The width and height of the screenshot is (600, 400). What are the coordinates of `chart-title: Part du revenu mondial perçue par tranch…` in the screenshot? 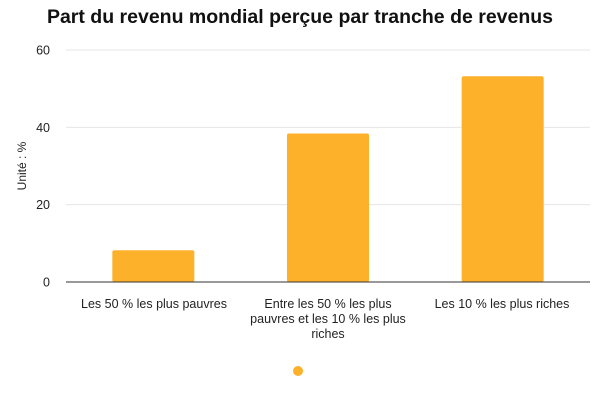 It's located at (300, 17).